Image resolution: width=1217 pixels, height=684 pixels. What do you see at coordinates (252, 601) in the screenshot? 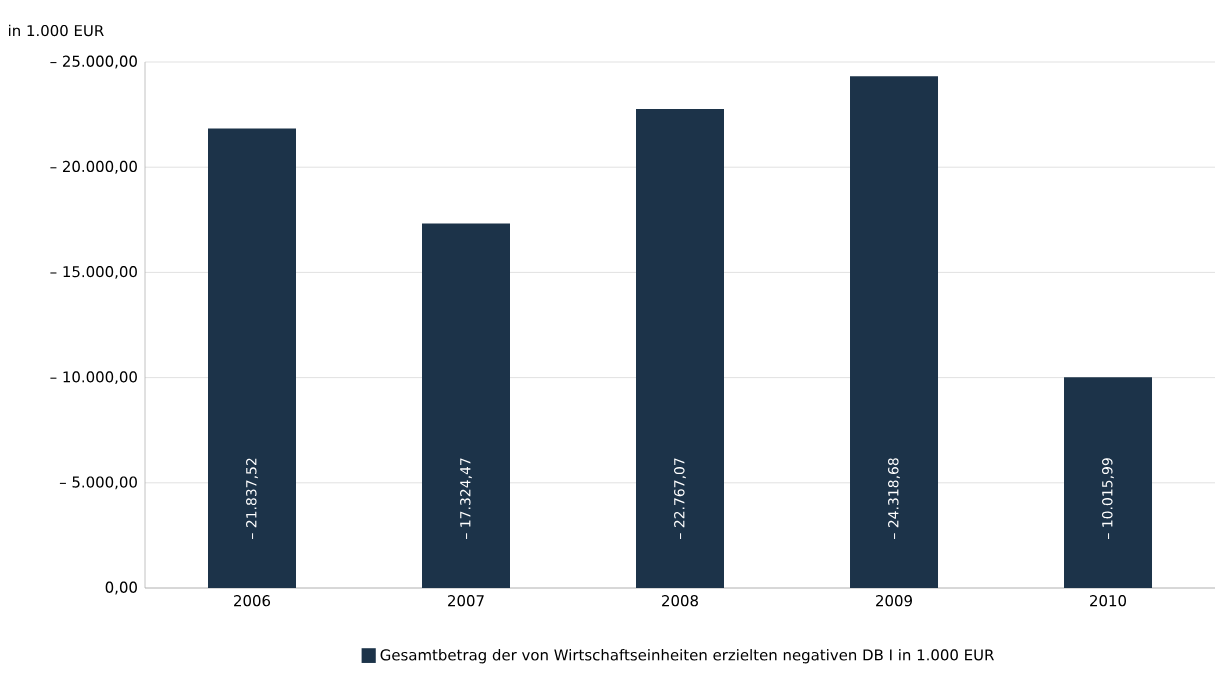
I see `x-tick-label: 2006` at bounding box center [252, 601].